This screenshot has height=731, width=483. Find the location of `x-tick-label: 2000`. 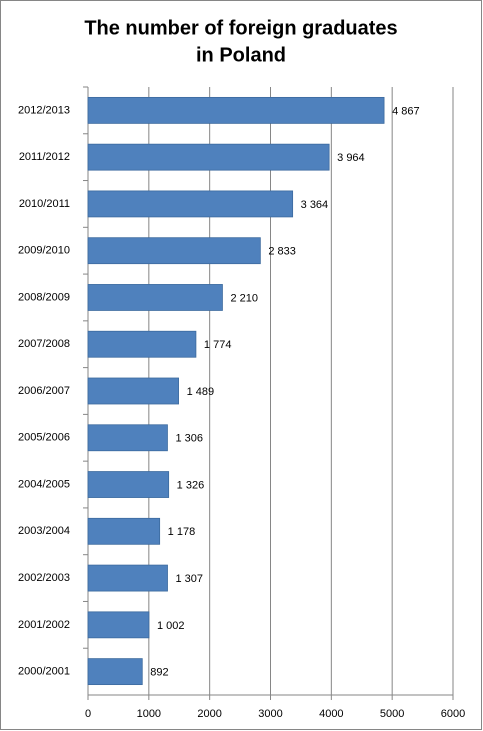

x-tick-label: 2000 is located at coordinates (209, 714).